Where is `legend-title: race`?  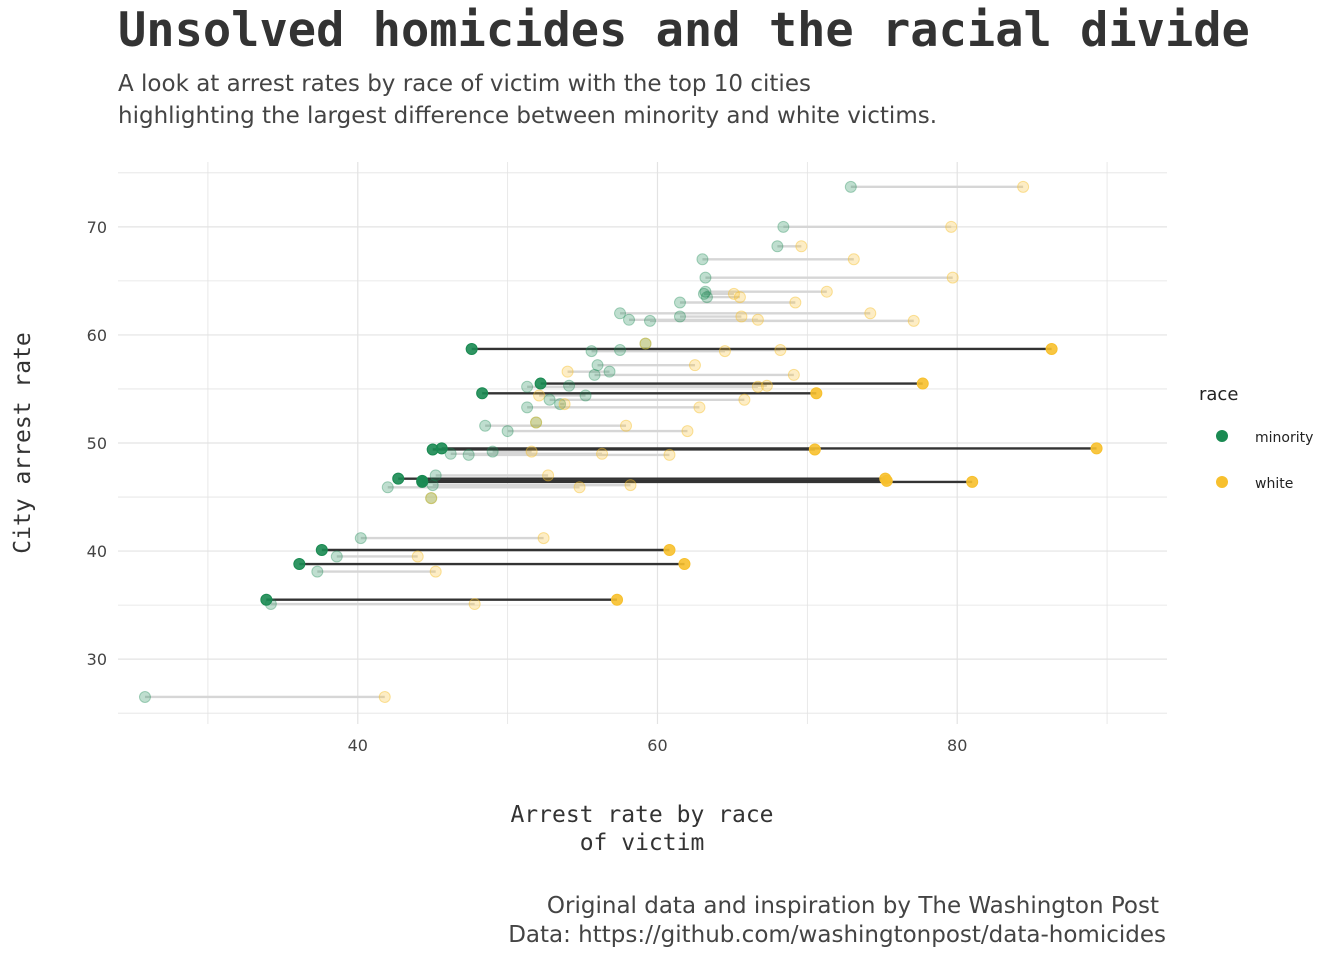
legend-title: race is located at coordinates (1218, 394).